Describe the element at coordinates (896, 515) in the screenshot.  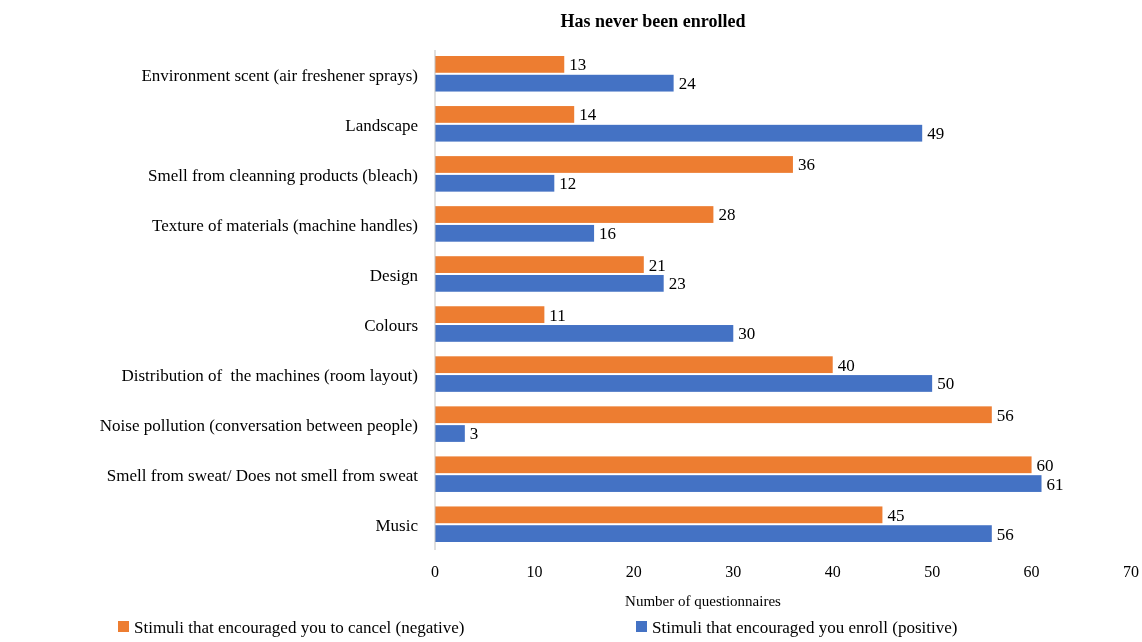
I see `data-label: 45` at that location.